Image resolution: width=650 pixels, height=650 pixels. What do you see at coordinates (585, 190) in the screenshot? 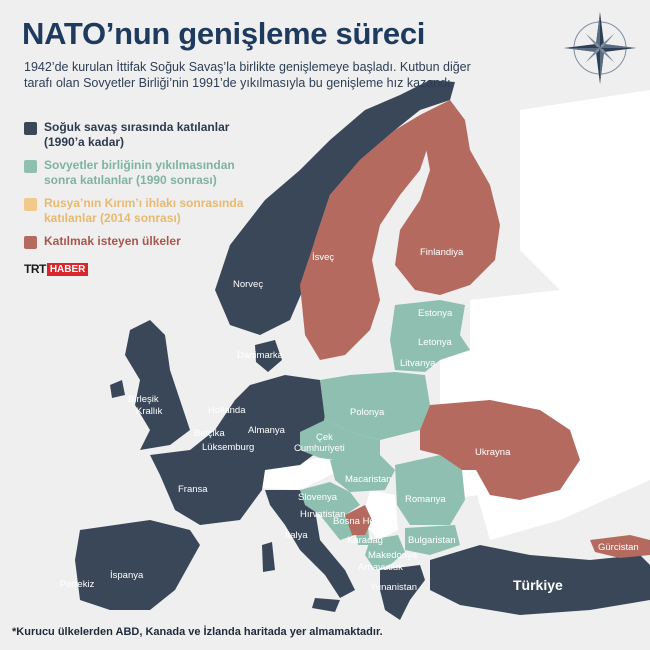
I see `non-member-land-east` at bounding box center [585, 190].